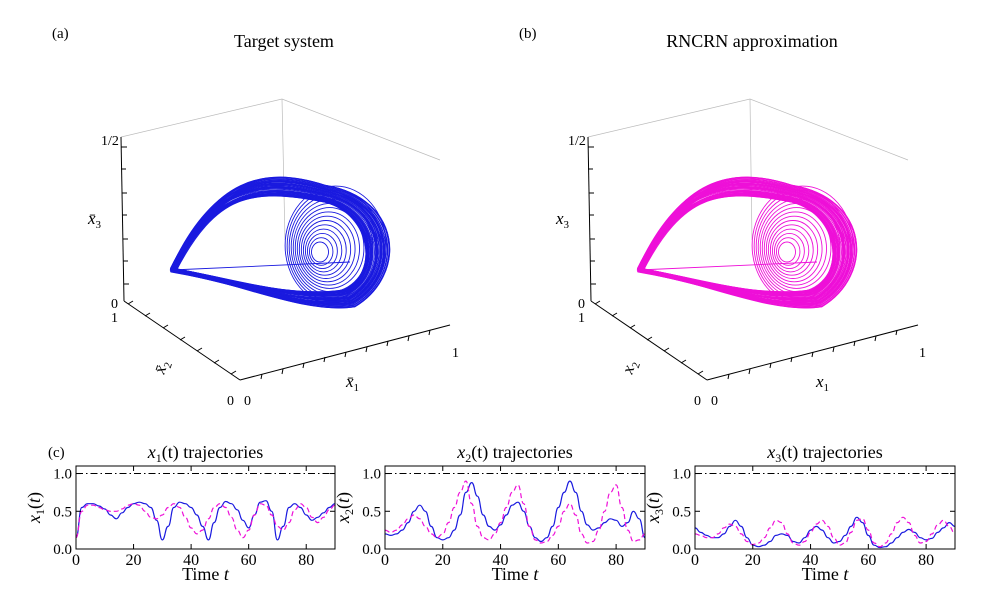 Image resolution: width=1007 pixels, height=602 pixels. I want to click on panel-b-x3-tick-min: 0, so click(581, 304).